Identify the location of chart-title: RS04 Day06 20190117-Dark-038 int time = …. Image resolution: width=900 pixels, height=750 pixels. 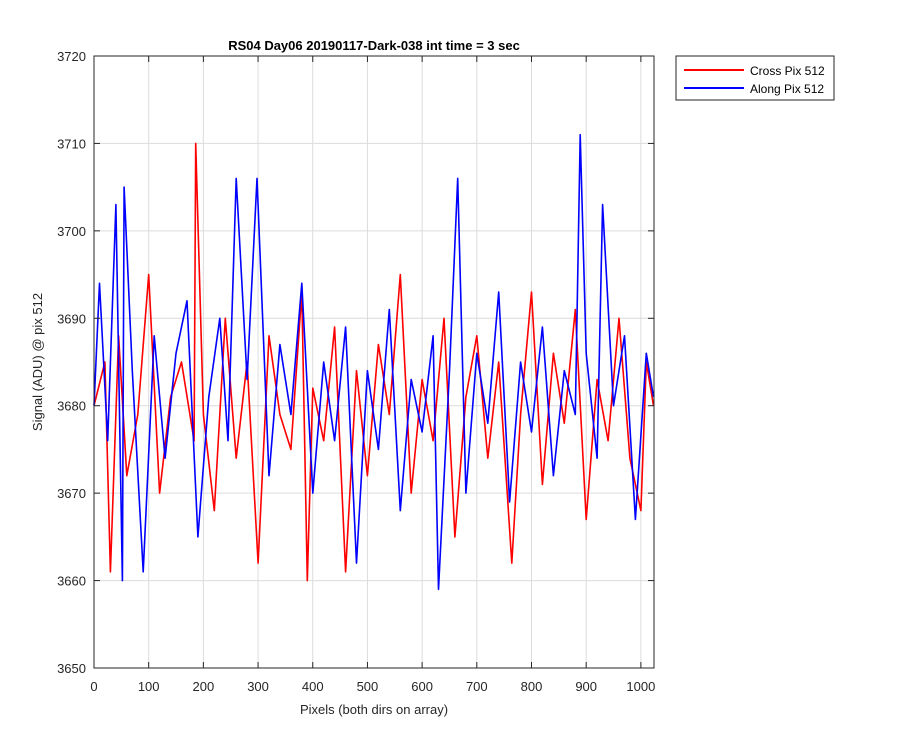
(374, 45).